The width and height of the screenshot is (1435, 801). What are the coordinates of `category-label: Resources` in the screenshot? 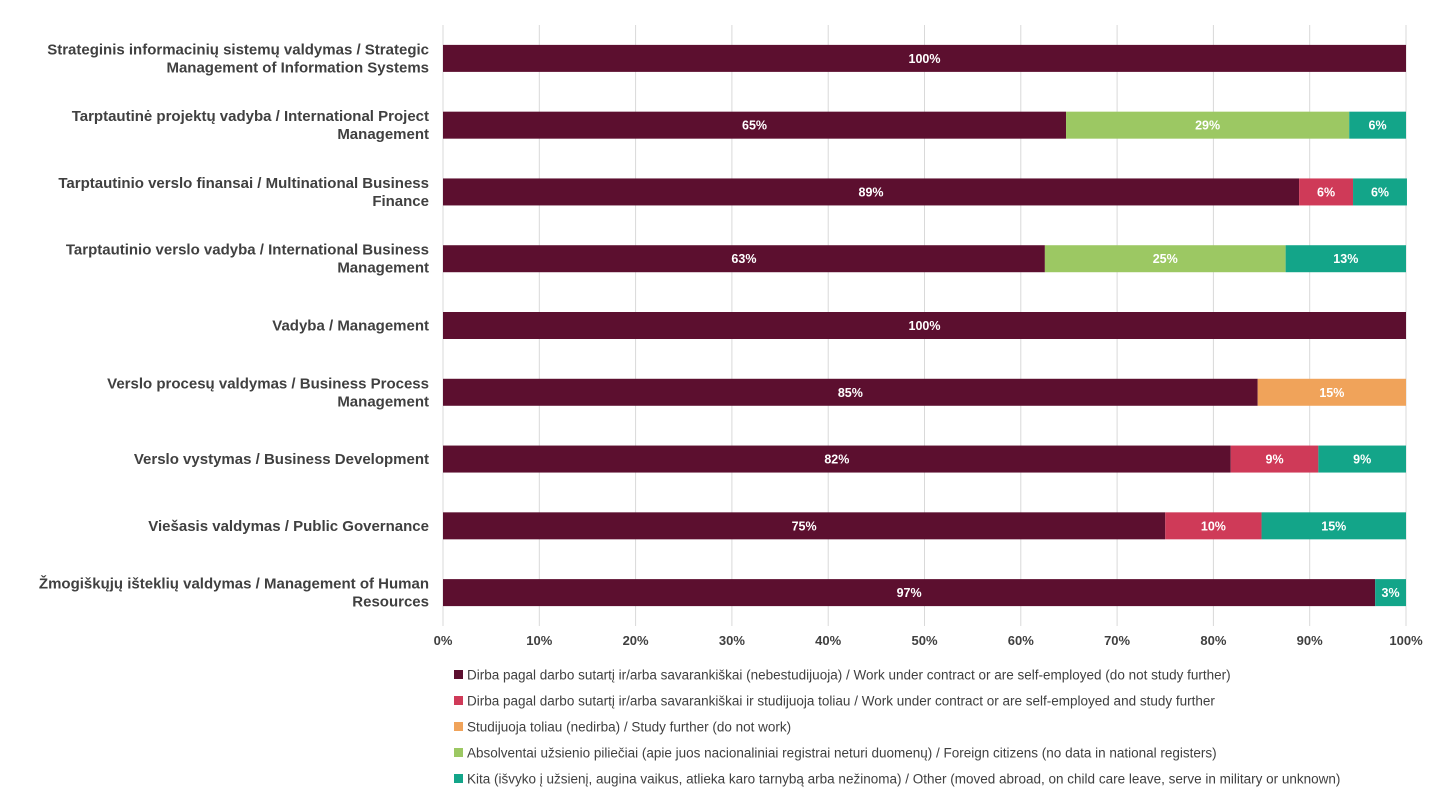 It's located at (390, 602).